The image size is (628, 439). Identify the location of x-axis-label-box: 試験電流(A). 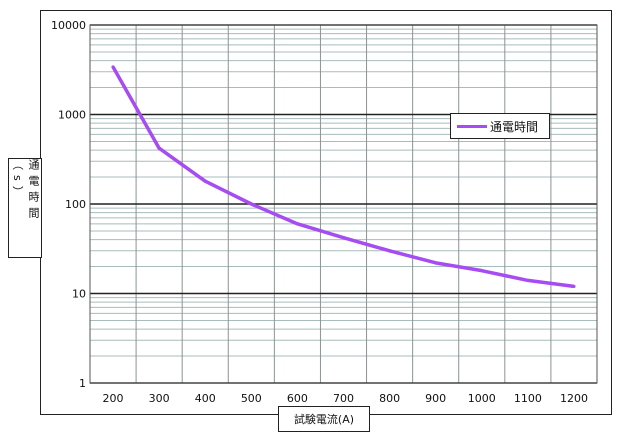
(324, 419).